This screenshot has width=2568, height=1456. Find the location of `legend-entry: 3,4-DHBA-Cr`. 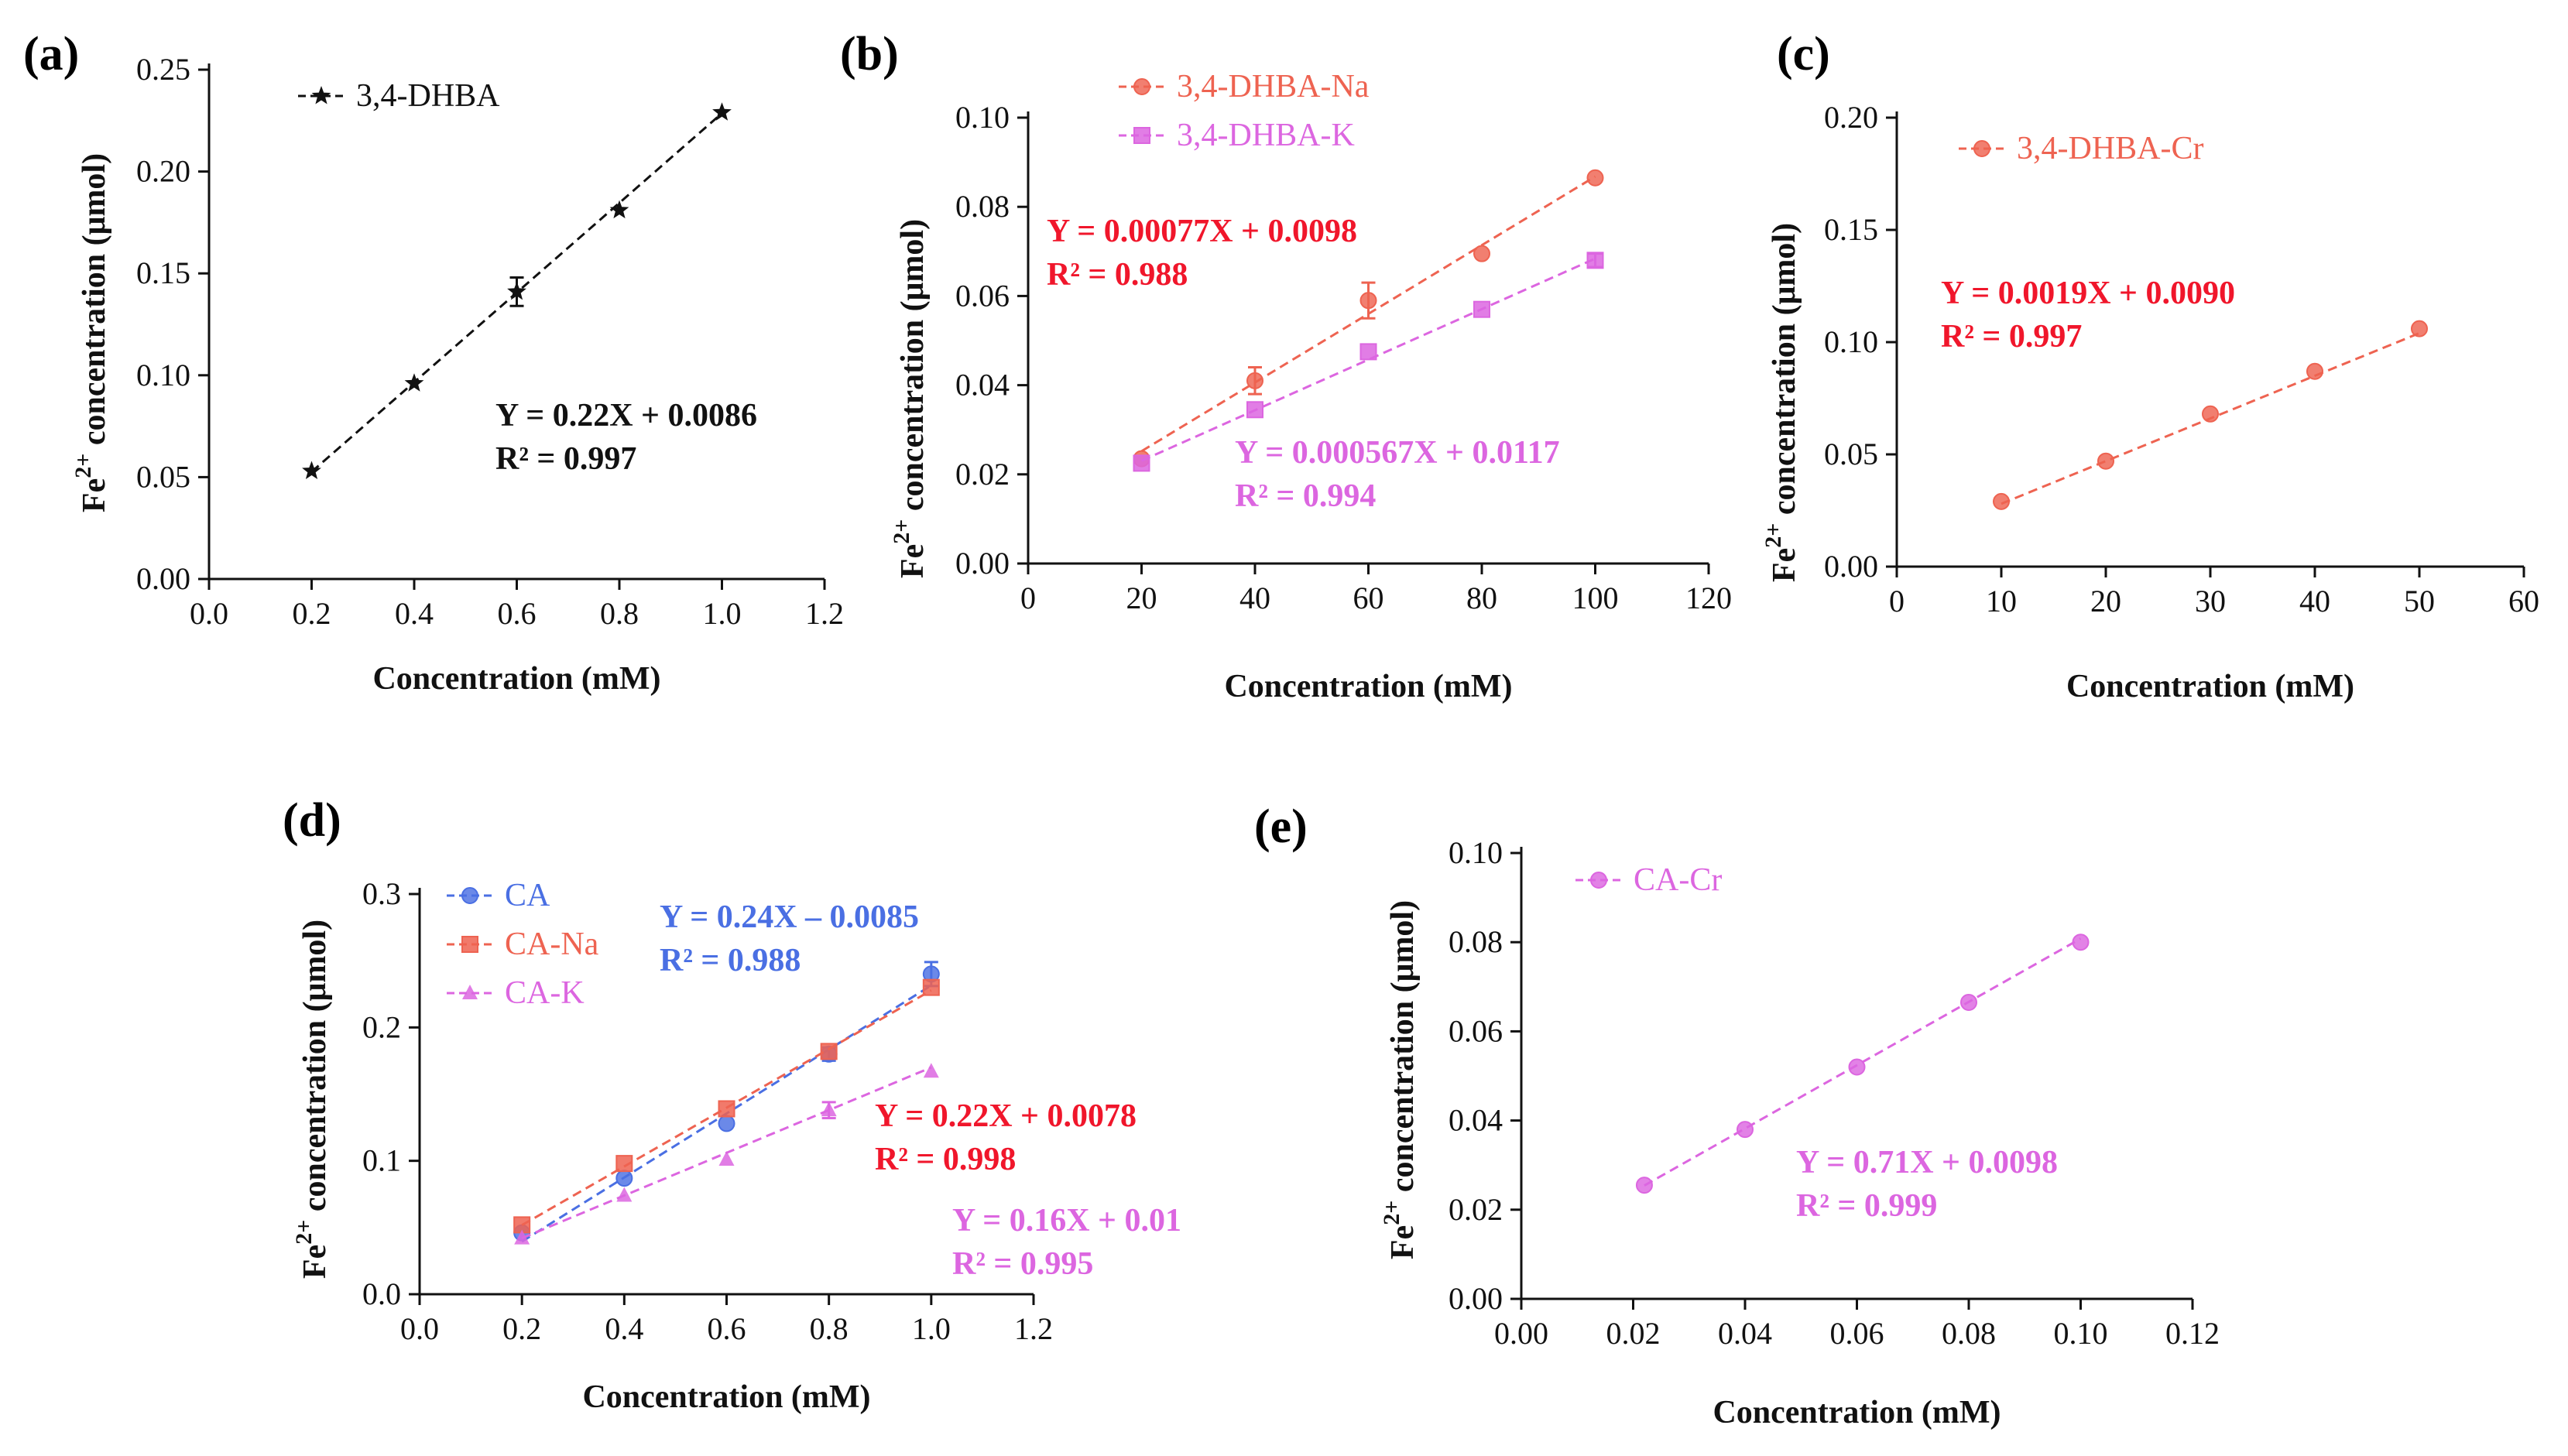

legend-entry: 3,4-DHBA-Cr is located at coordinates (2081, 149).